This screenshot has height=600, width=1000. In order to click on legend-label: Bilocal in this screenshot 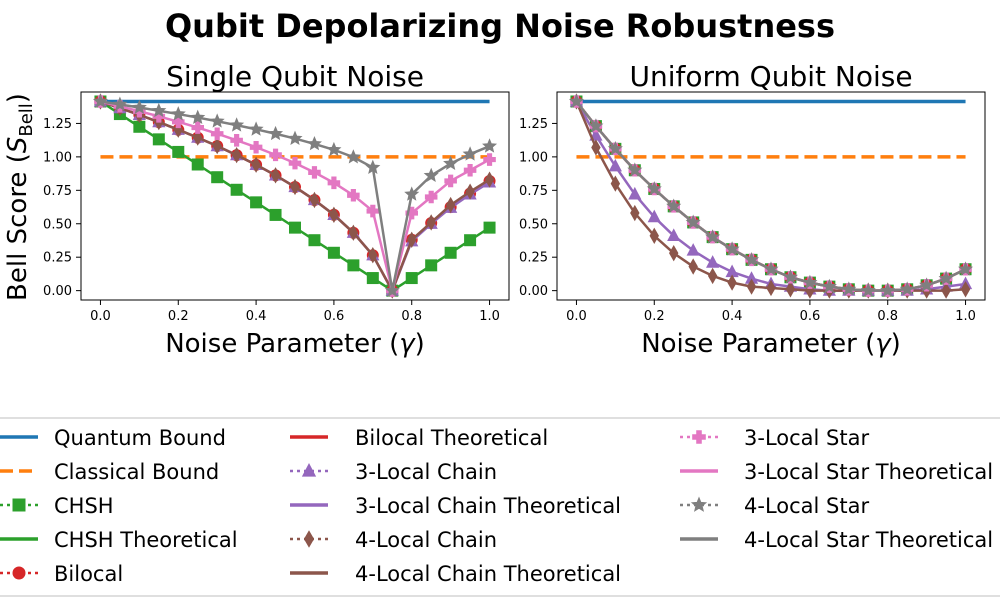, I will do `click(88, 574)`.